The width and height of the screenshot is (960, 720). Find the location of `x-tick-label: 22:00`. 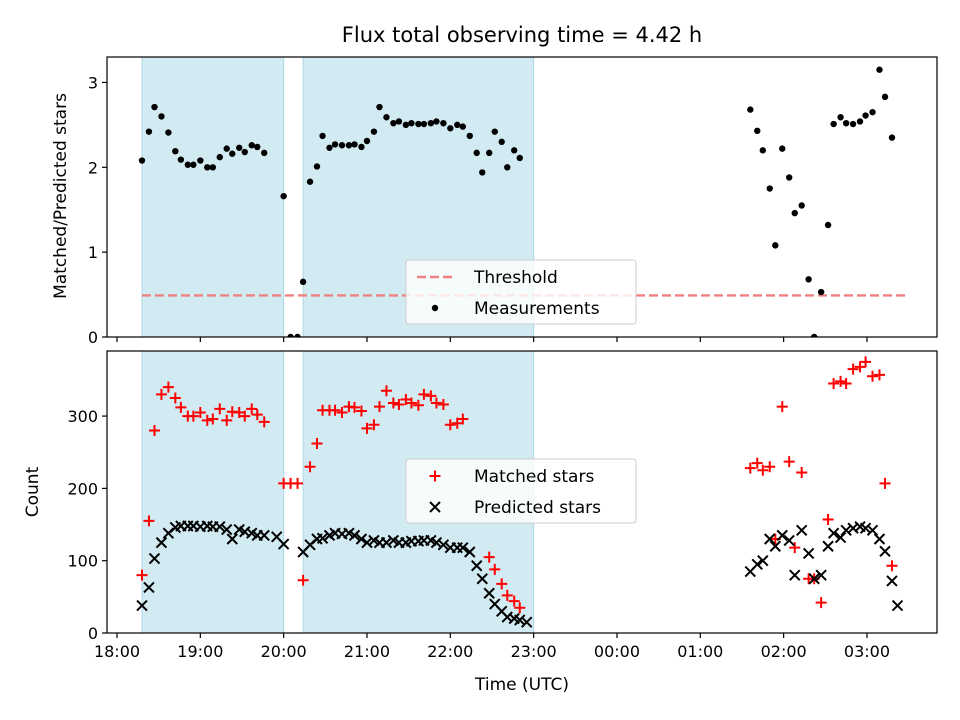

x-tick-label: 22:00 is located at coordinates (450, 651).